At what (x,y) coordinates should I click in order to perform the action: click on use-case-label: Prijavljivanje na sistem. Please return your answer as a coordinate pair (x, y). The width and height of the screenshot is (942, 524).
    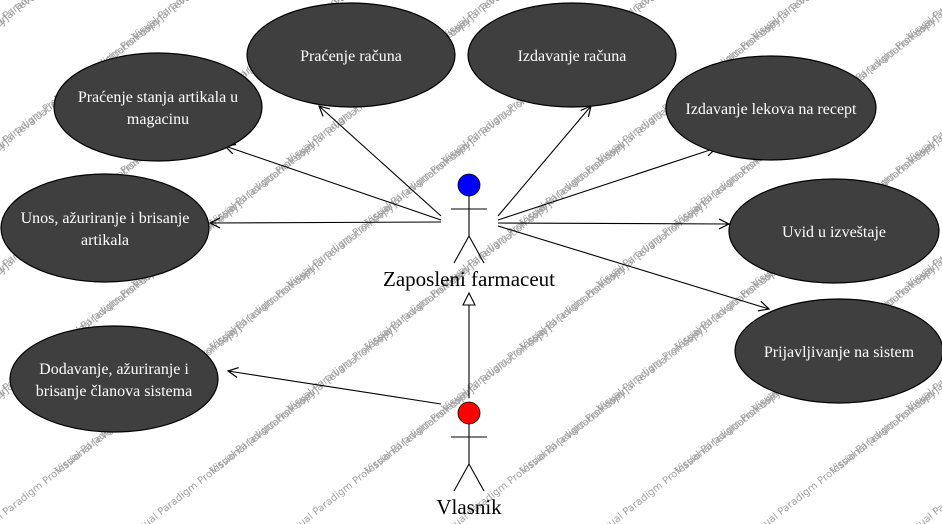
    Looking at the image, I should click on (839, 352).